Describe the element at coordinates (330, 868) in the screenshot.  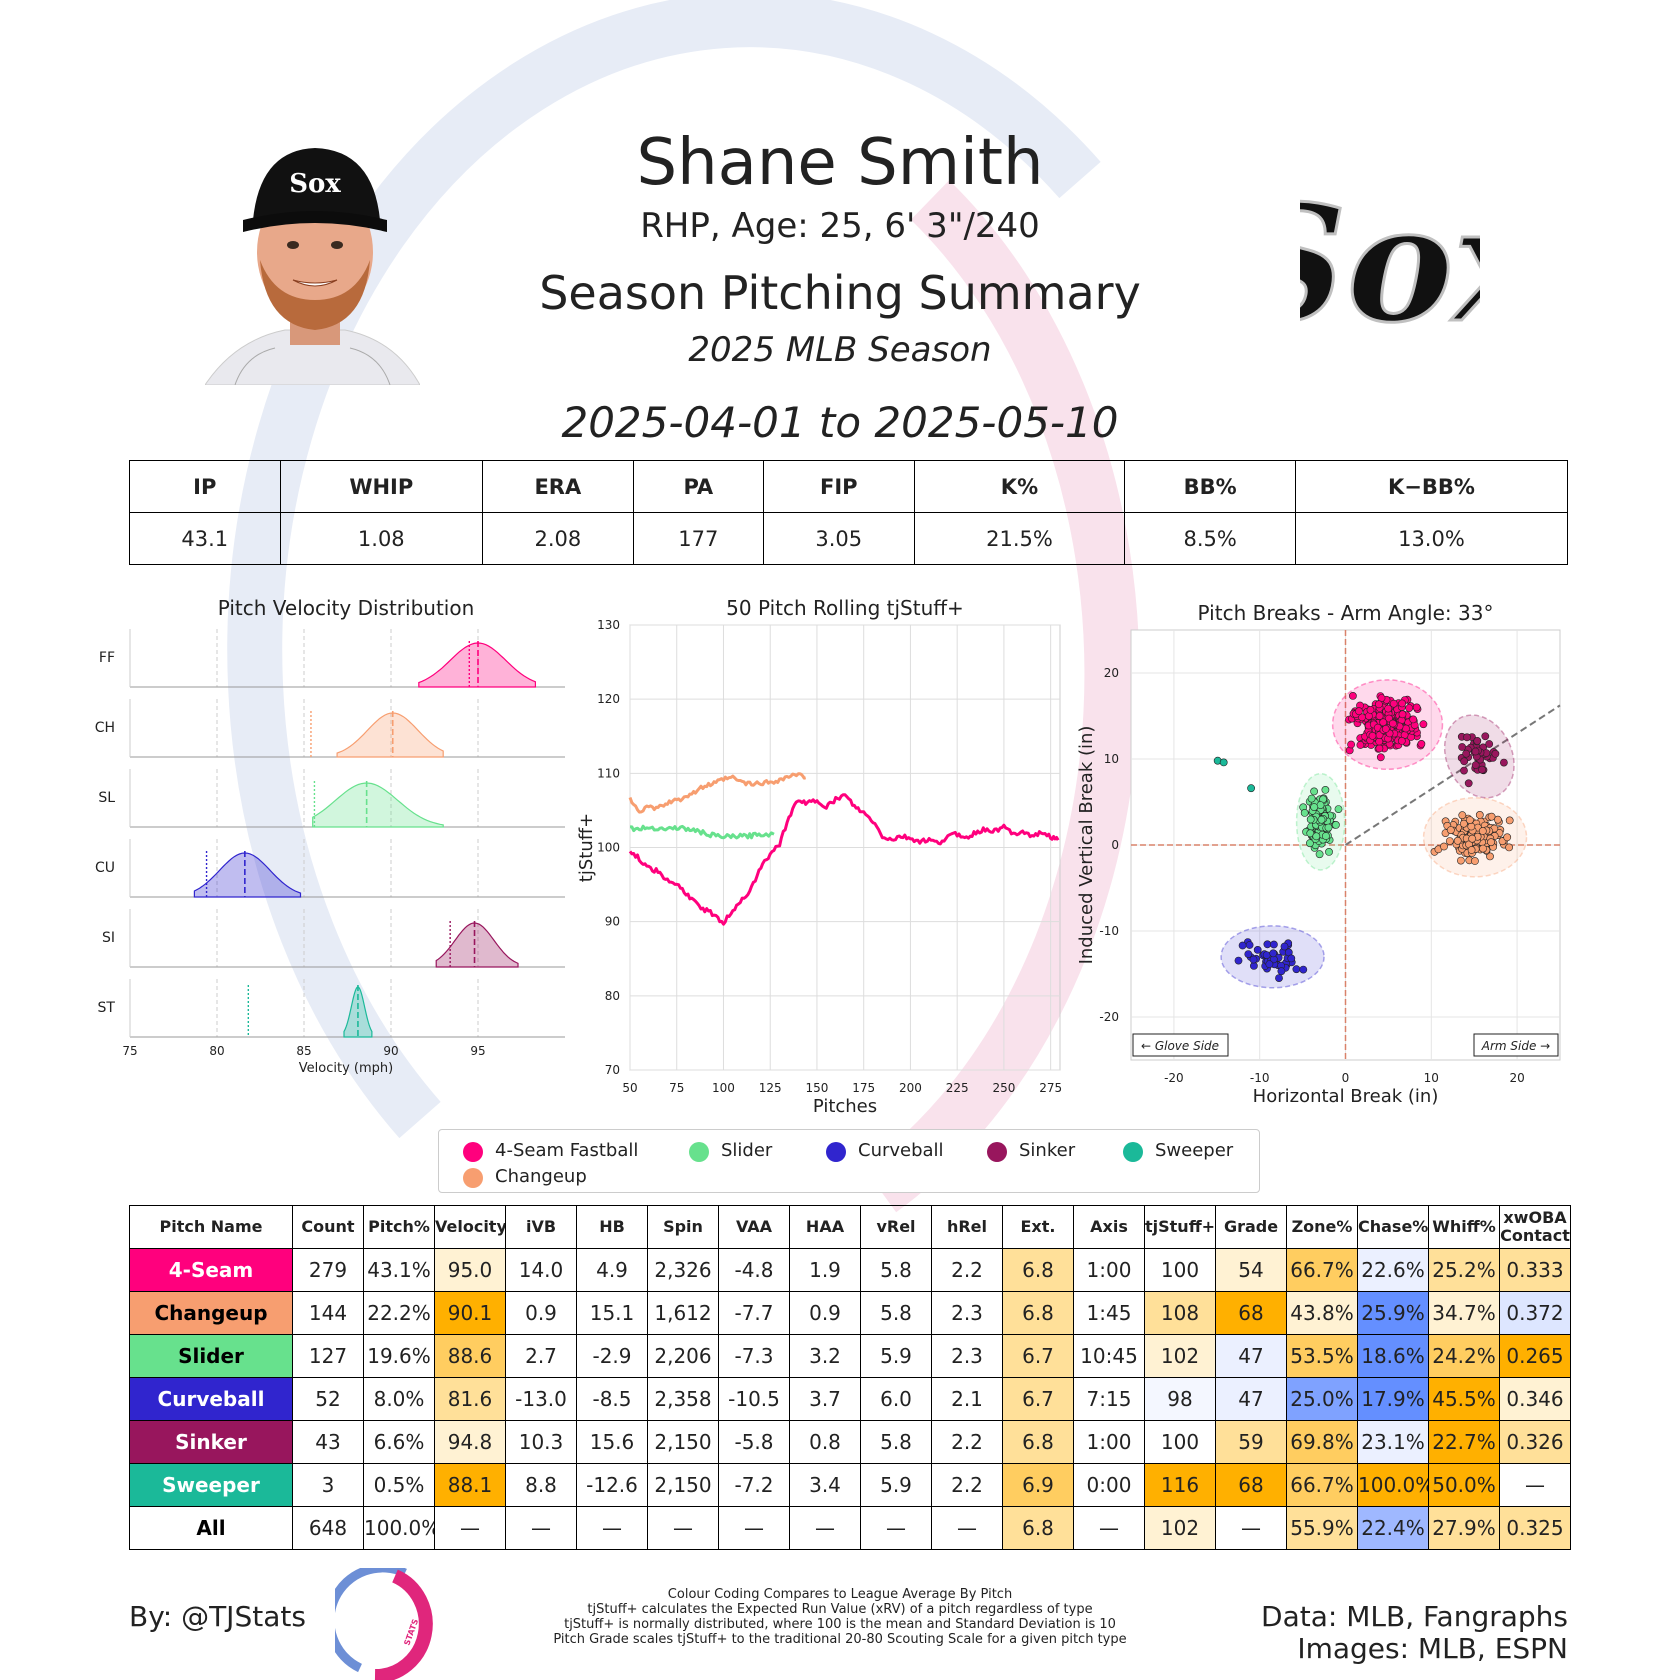
I see `velocity-row-CU: CU` at that location.